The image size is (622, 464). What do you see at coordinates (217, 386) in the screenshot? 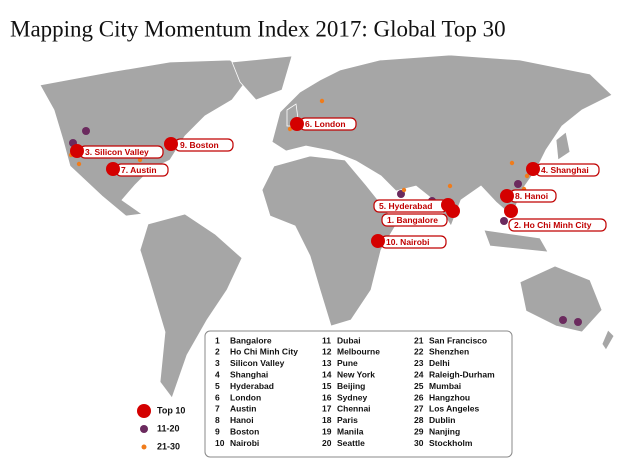
I see `rank-number: 5` at bounding box center [217, 386].